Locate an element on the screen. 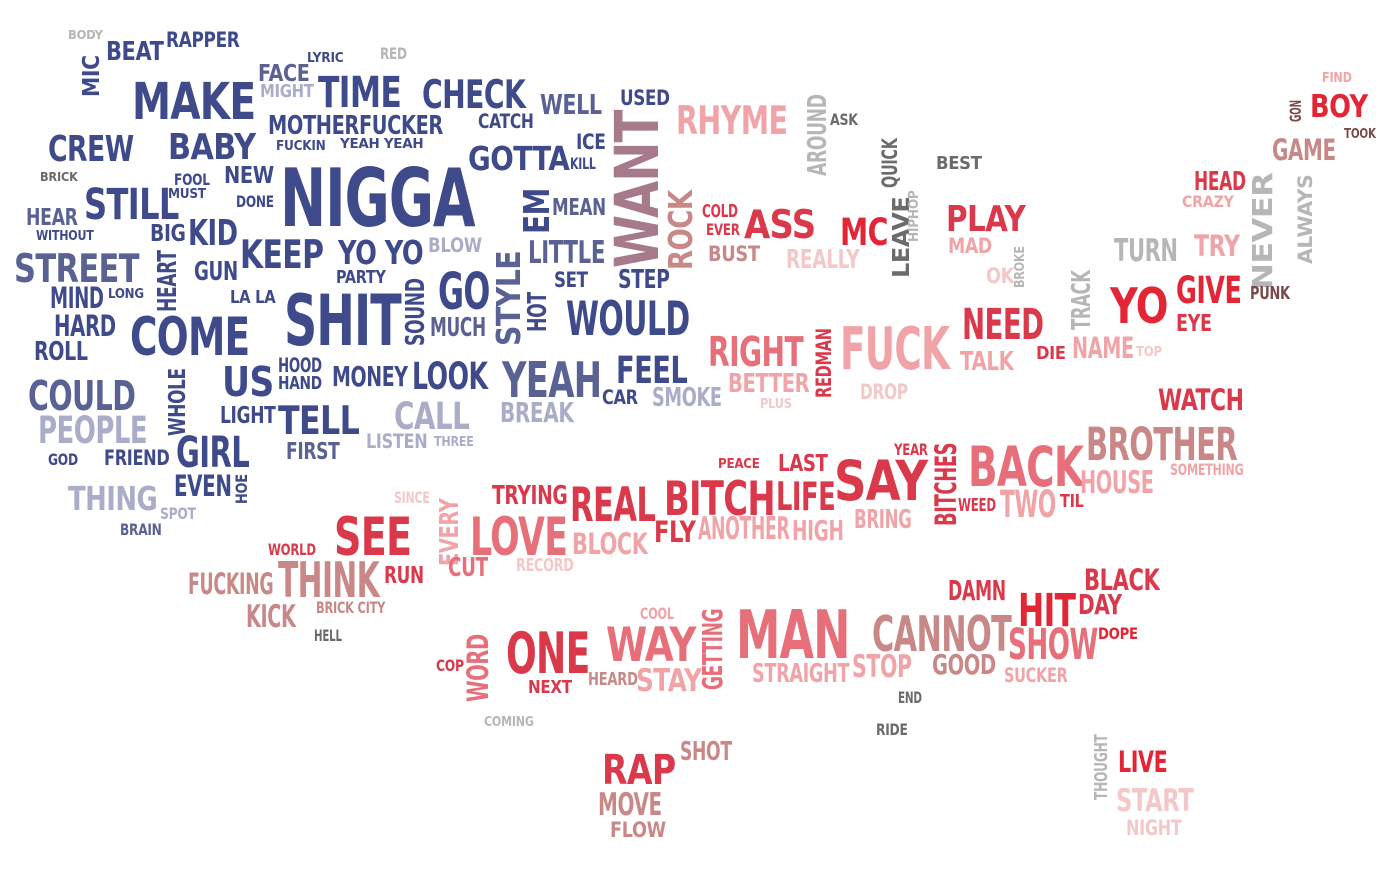 This screenshot has height=877, width=1395. word-good: GOOD is located at coordinates (964, 665).